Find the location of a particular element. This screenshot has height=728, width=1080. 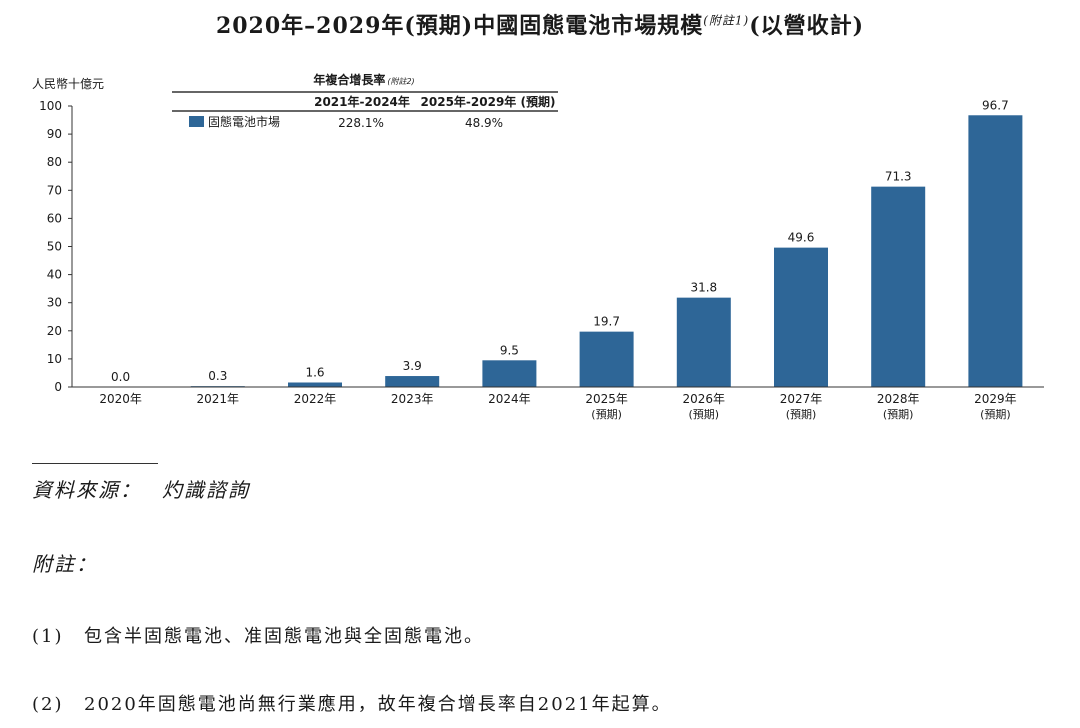

x-tick-sublabel-7: (預期) is located at coordinates (801, 414).